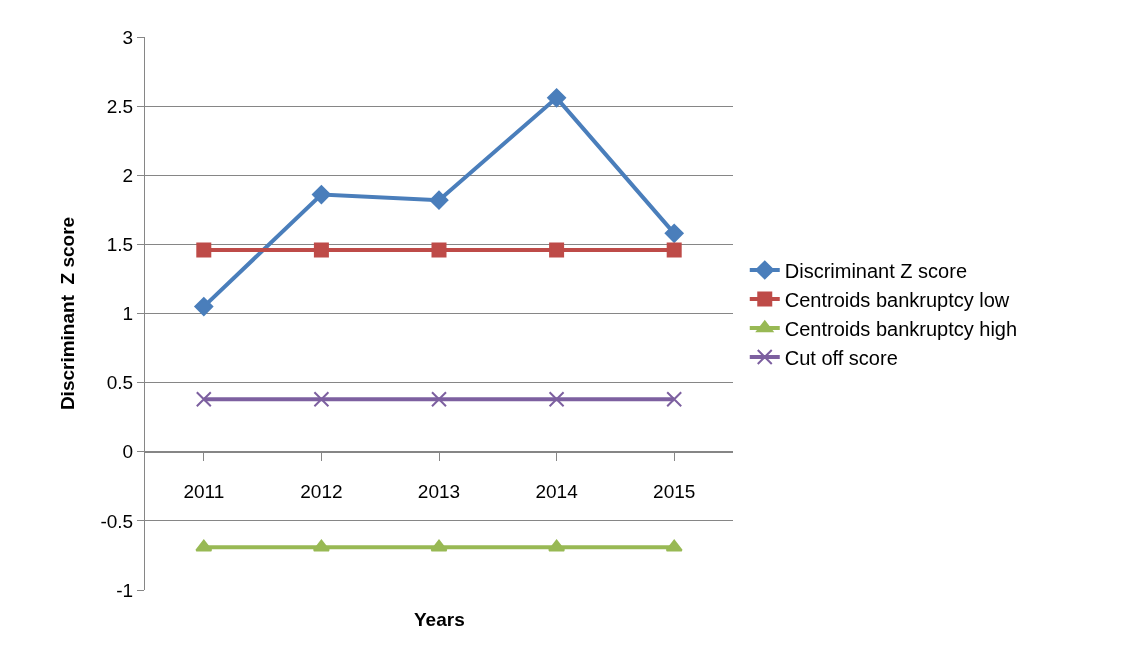 This screenshot has height=656, width=1141. I want to click on y-tick-label: 0.5, so click(120, 383).